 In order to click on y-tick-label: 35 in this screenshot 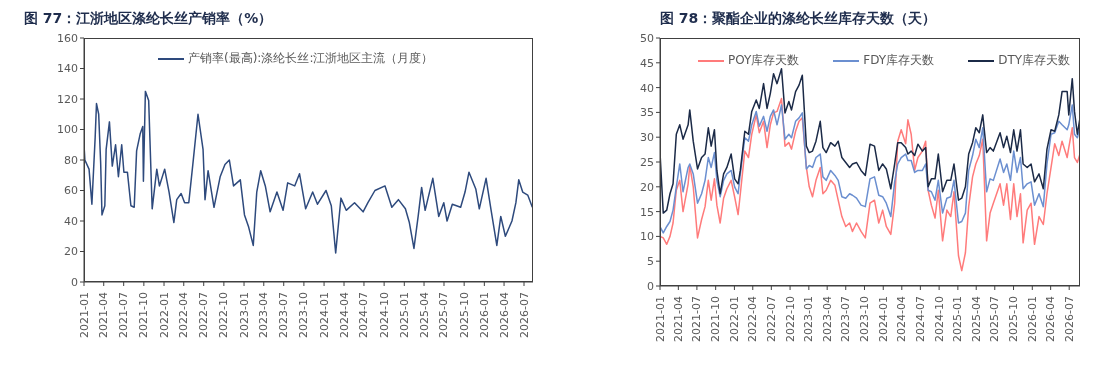, I will do `click(647, 113)`.